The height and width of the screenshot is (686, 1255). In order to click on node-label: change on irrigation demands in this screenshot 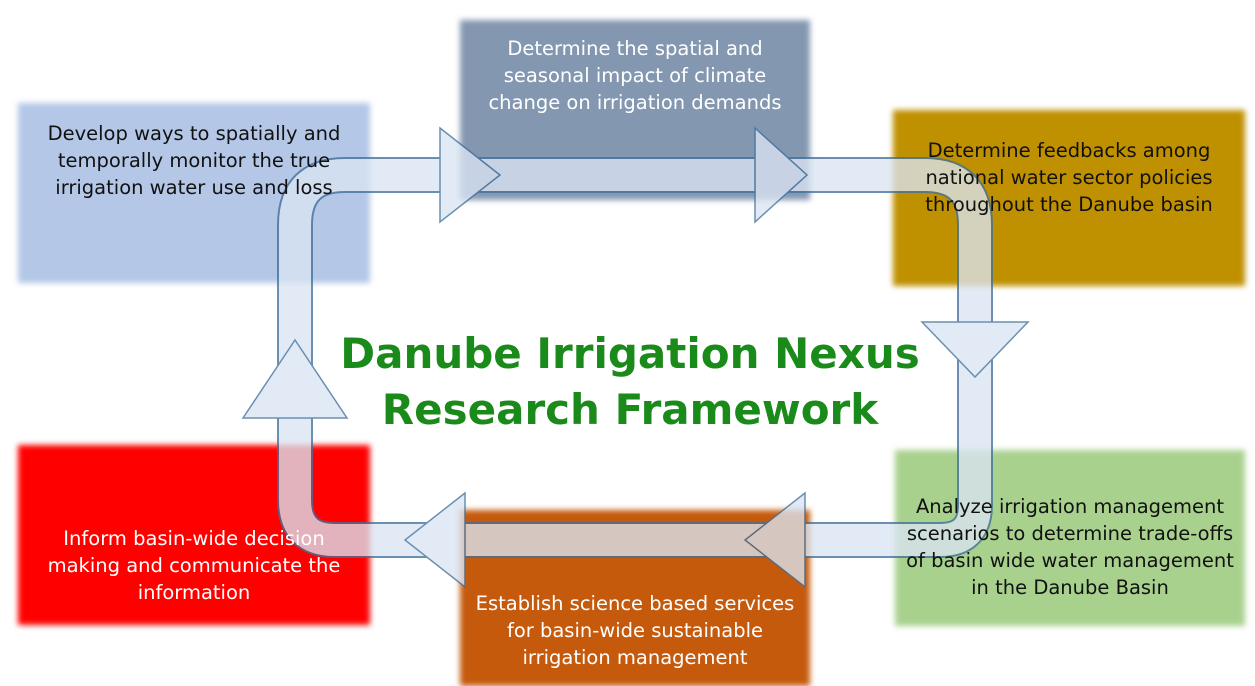, I will do `click(634, 102)`.